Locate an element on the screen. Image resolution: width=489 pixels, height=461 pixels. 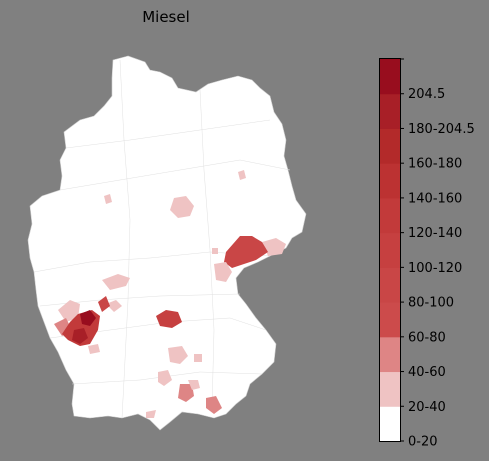
region-palatinate-south is located at coordinates (94, 349).